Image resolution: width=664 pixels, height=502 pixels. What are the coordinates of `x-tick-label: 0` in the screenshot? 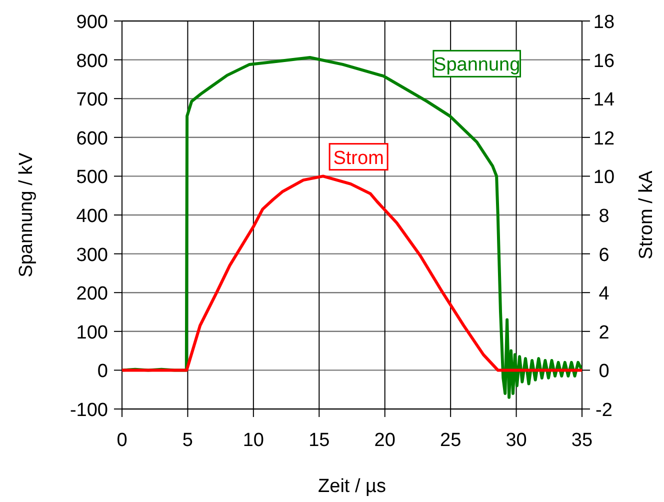 It's located at (122, 440).